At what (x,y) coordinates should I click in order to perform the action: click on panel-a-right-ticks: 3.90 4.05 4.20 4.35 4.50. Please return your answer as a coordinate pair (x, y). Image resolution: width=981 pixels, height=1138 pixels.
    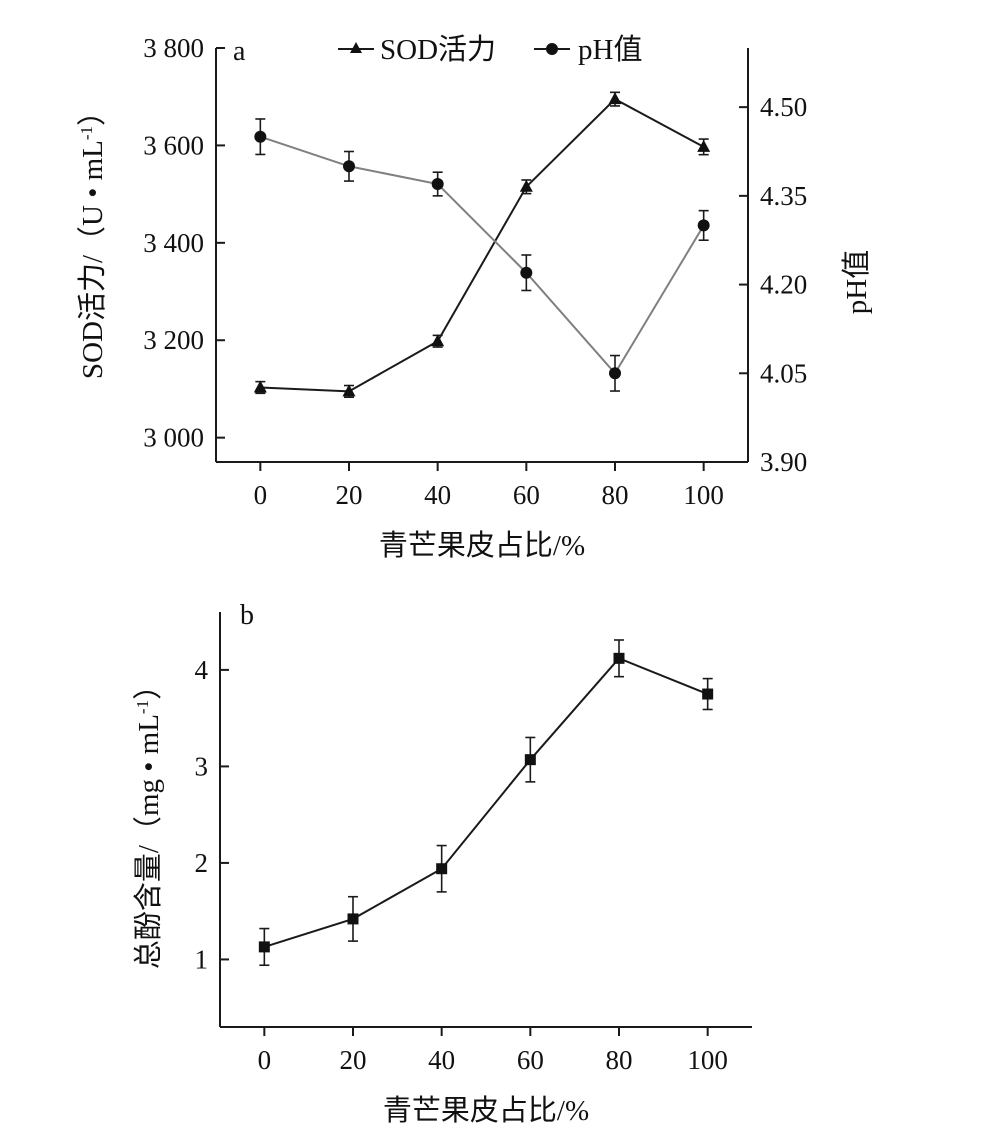
    Looking at the image, I should click on (773, 284).